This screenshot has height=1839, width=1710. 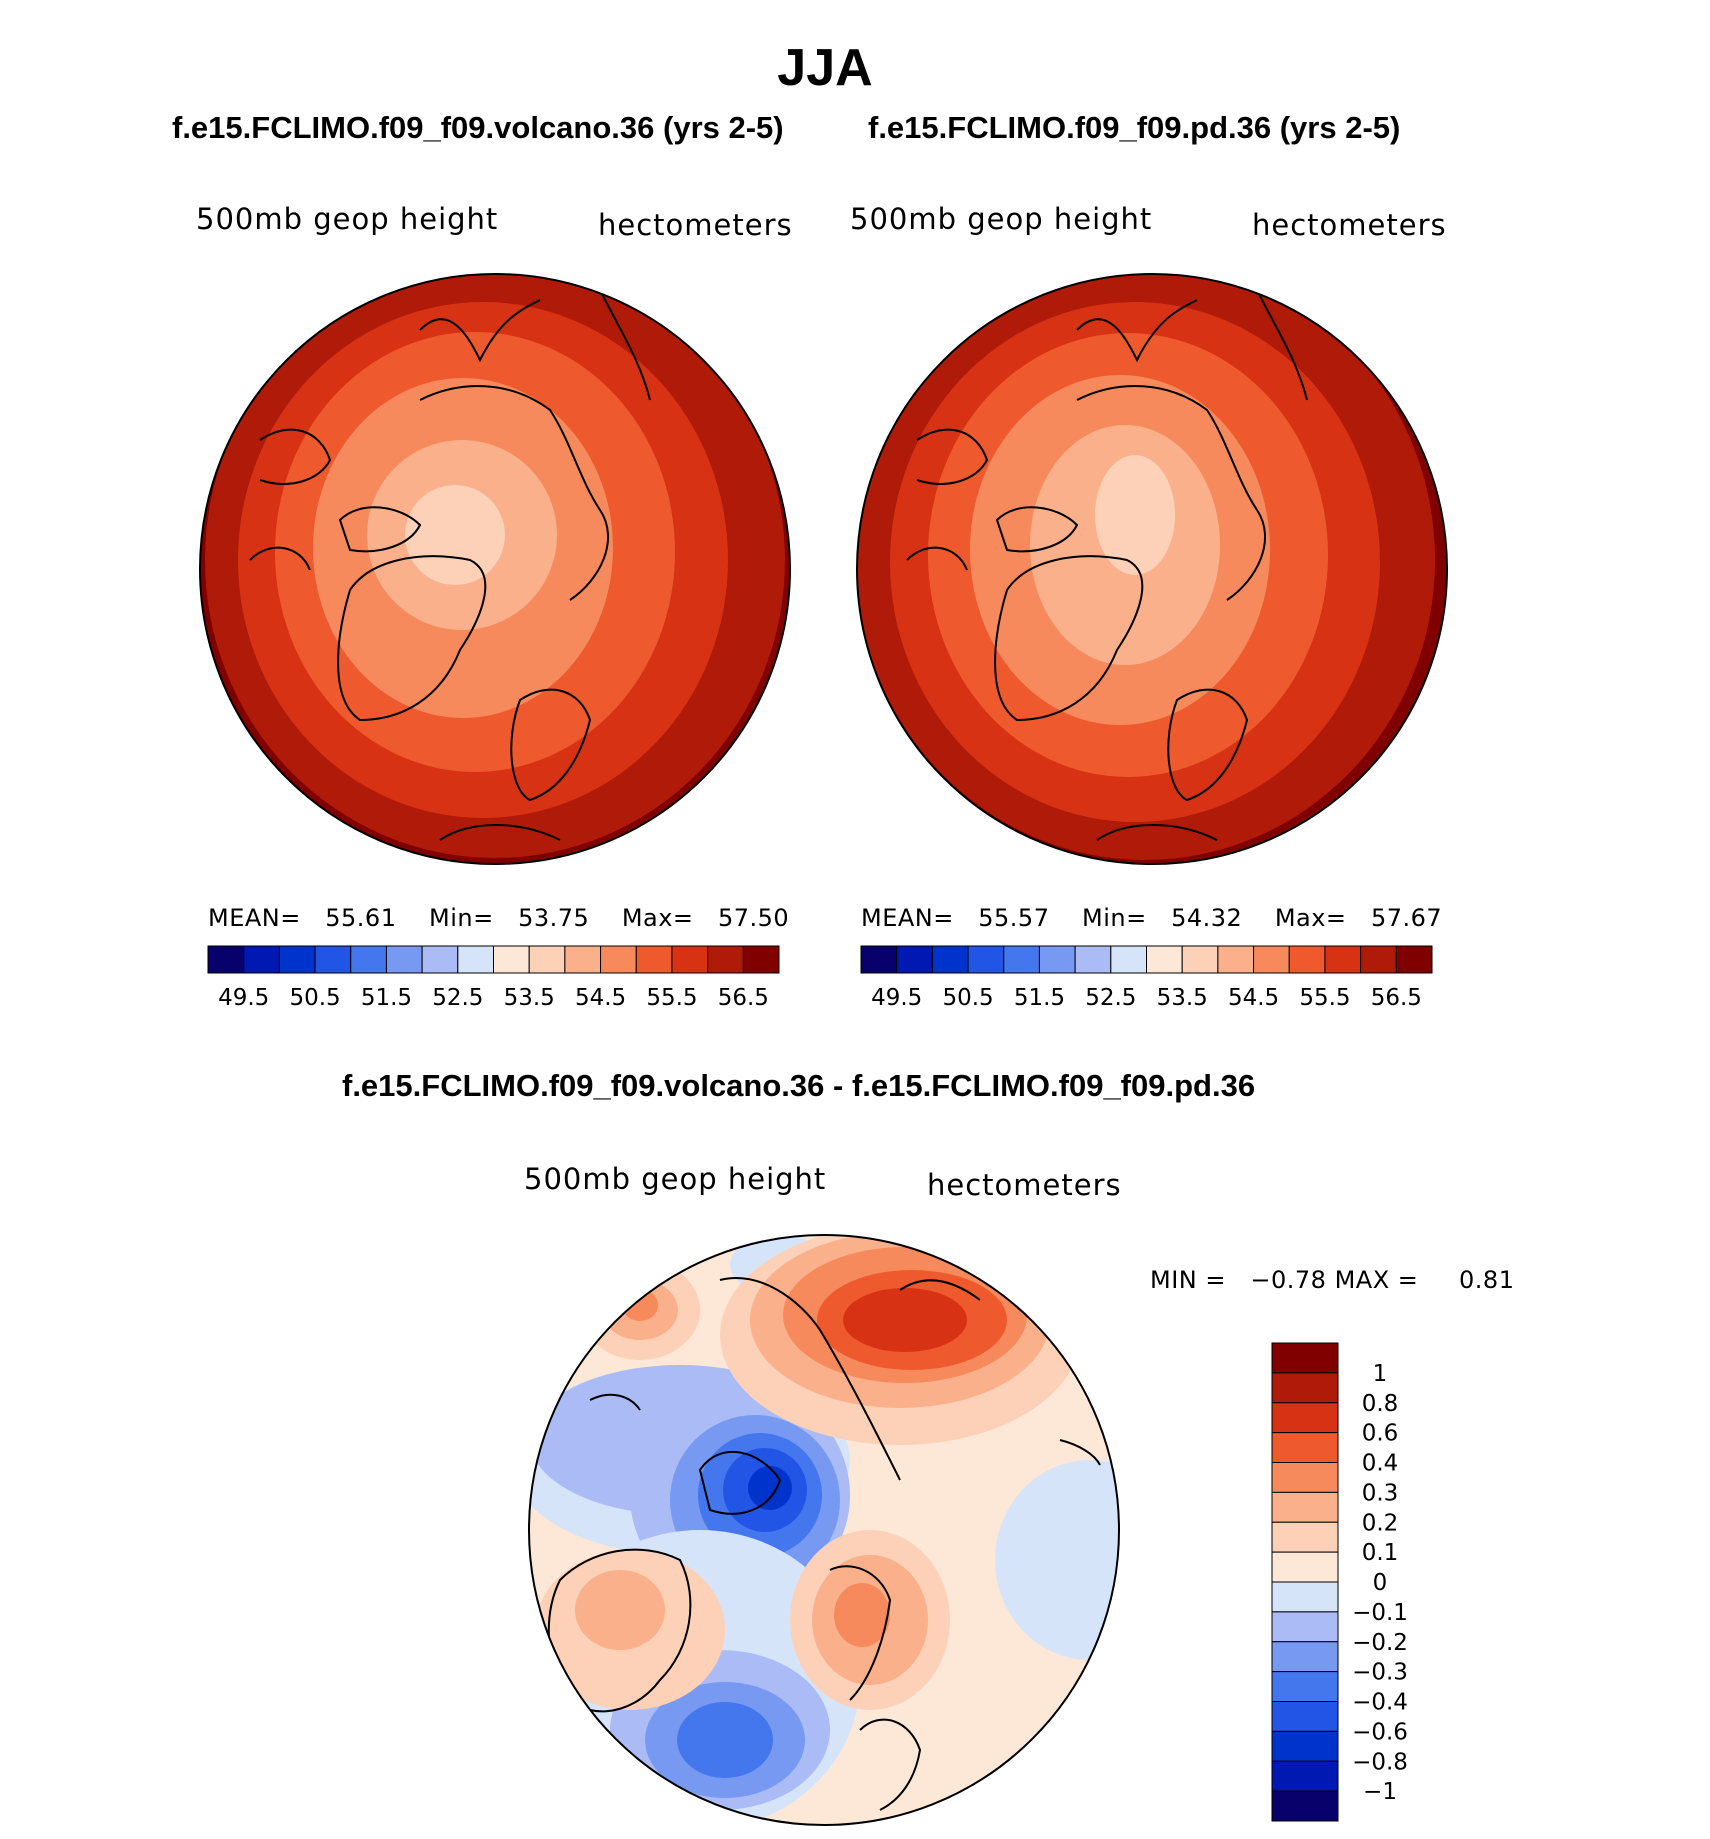 I want to click on max-label: MAX =, so click(x=1376, y=1280).